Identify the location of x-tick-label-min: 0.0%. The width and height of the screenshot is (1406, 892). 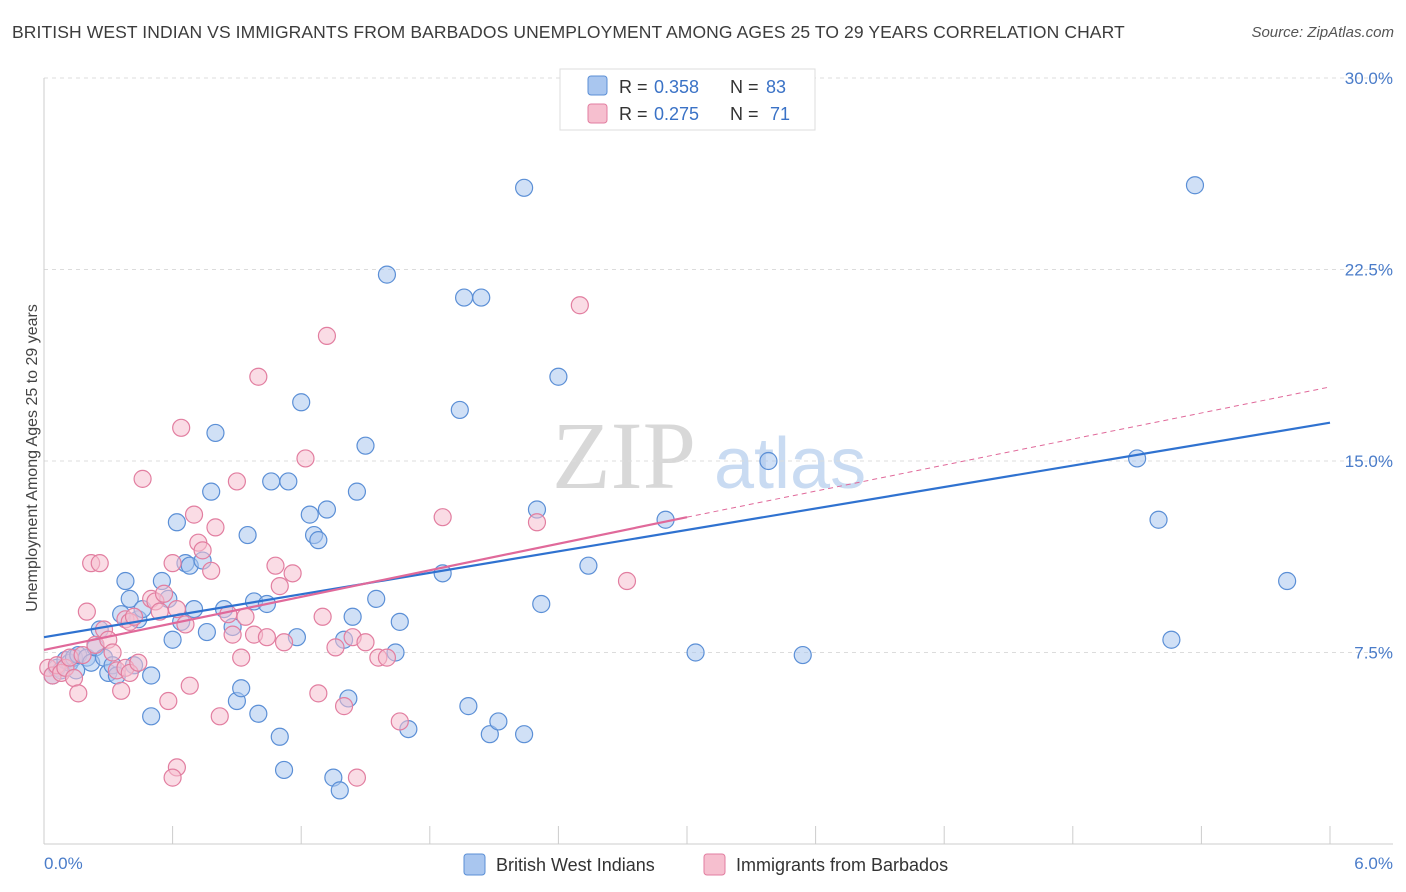
(63, 863).